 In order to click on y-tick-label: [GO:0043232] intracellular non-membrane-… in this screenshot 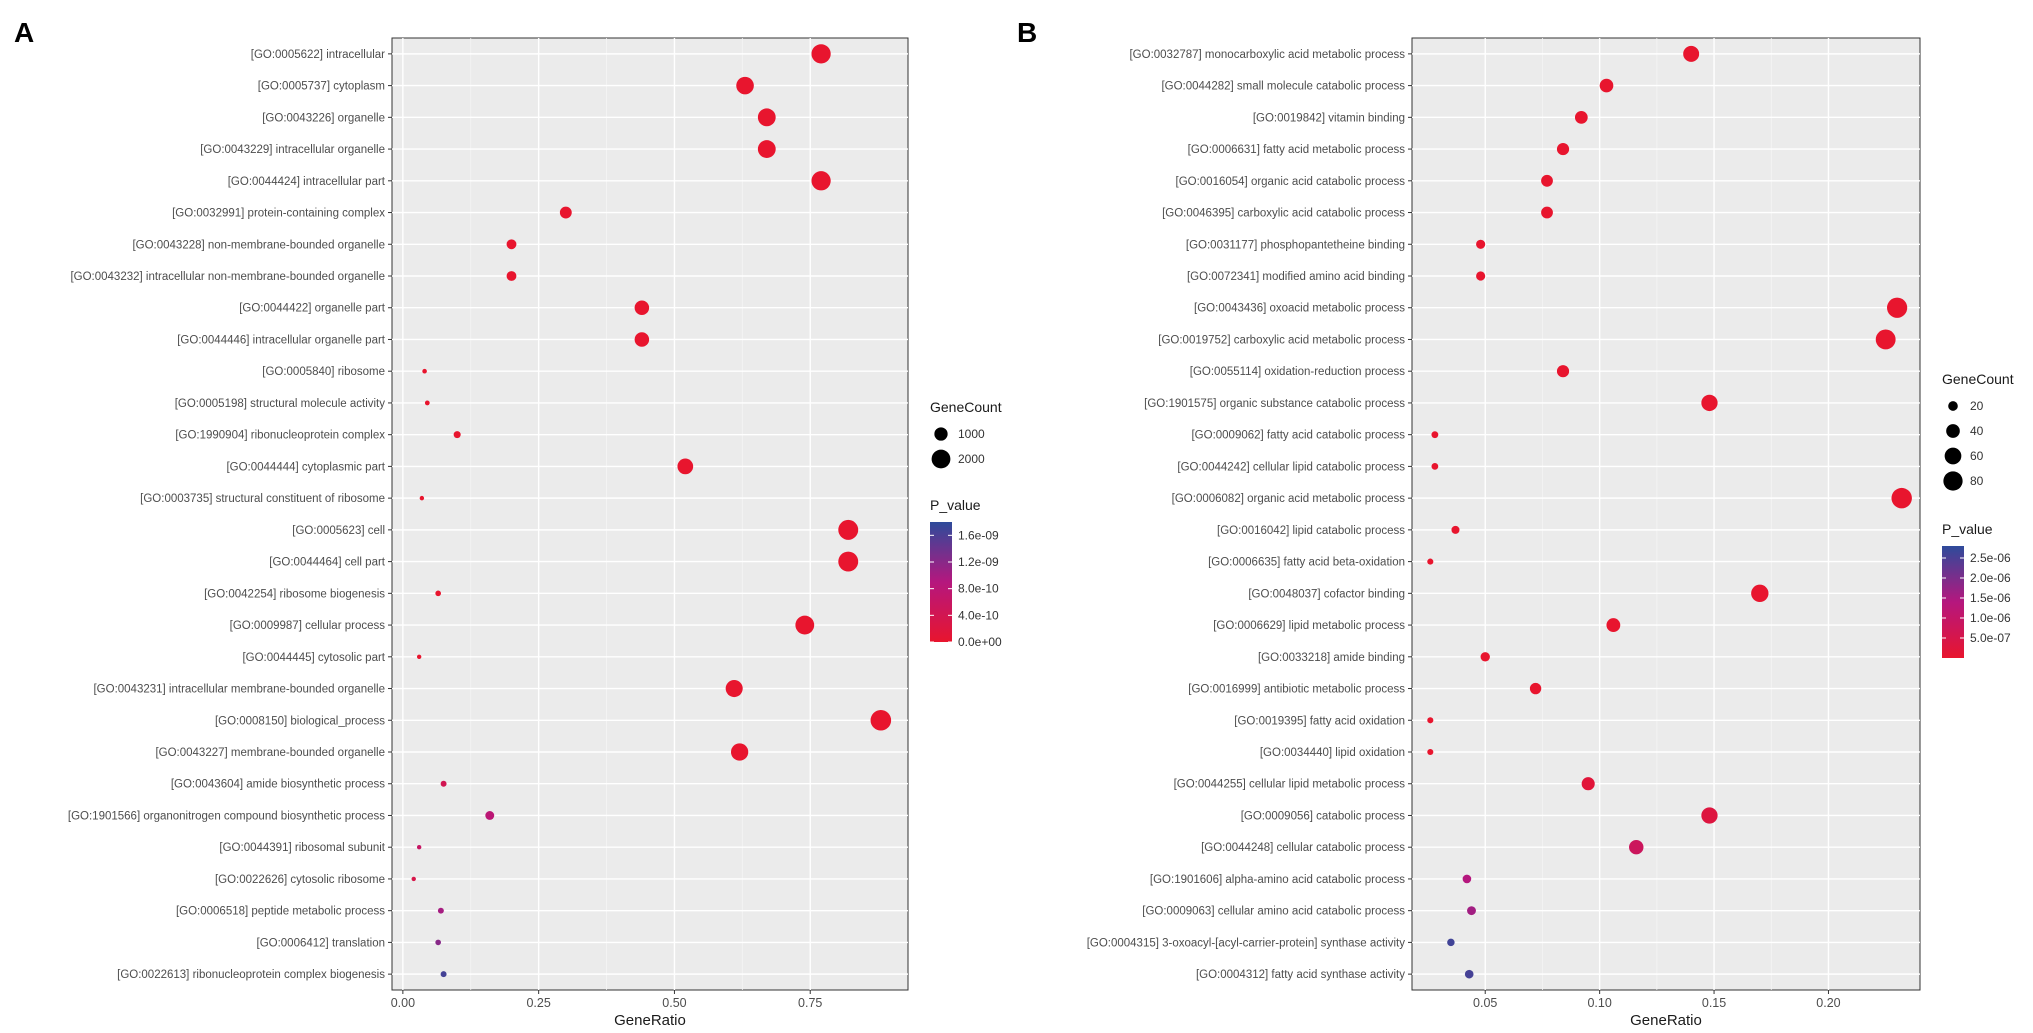, I will do `click(227, 277)`.